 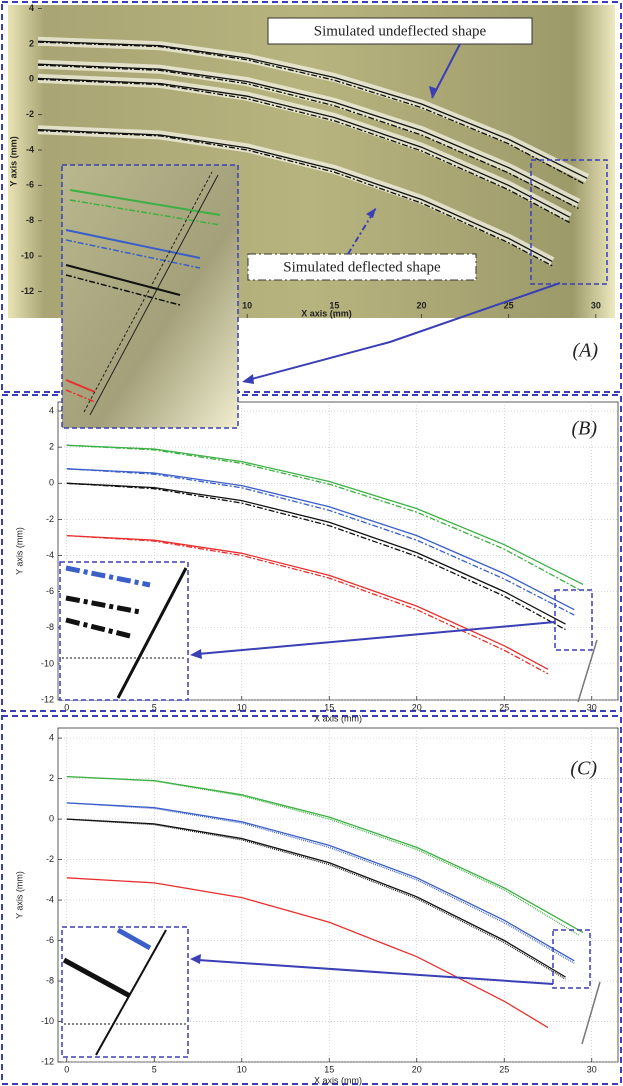 I want to click on panel-label: (A), so click(x=585, y=351).